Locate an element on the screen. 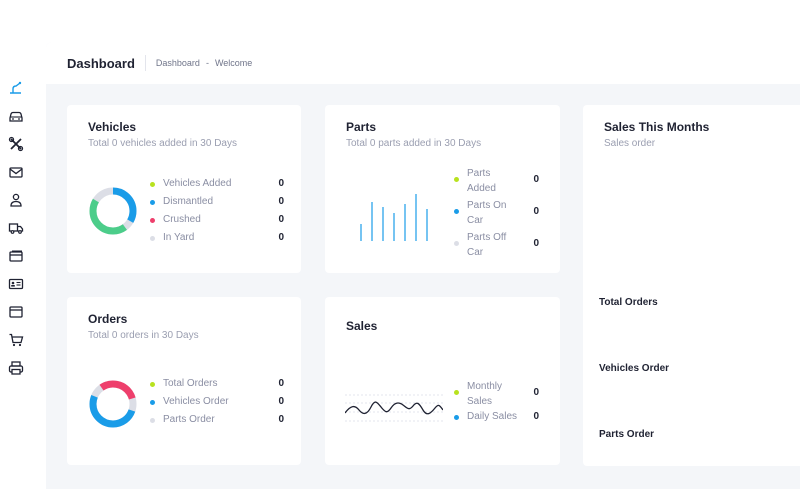 The height and width of the screenshot is (489, 800). card-icon is located at coordinates (16, 256).